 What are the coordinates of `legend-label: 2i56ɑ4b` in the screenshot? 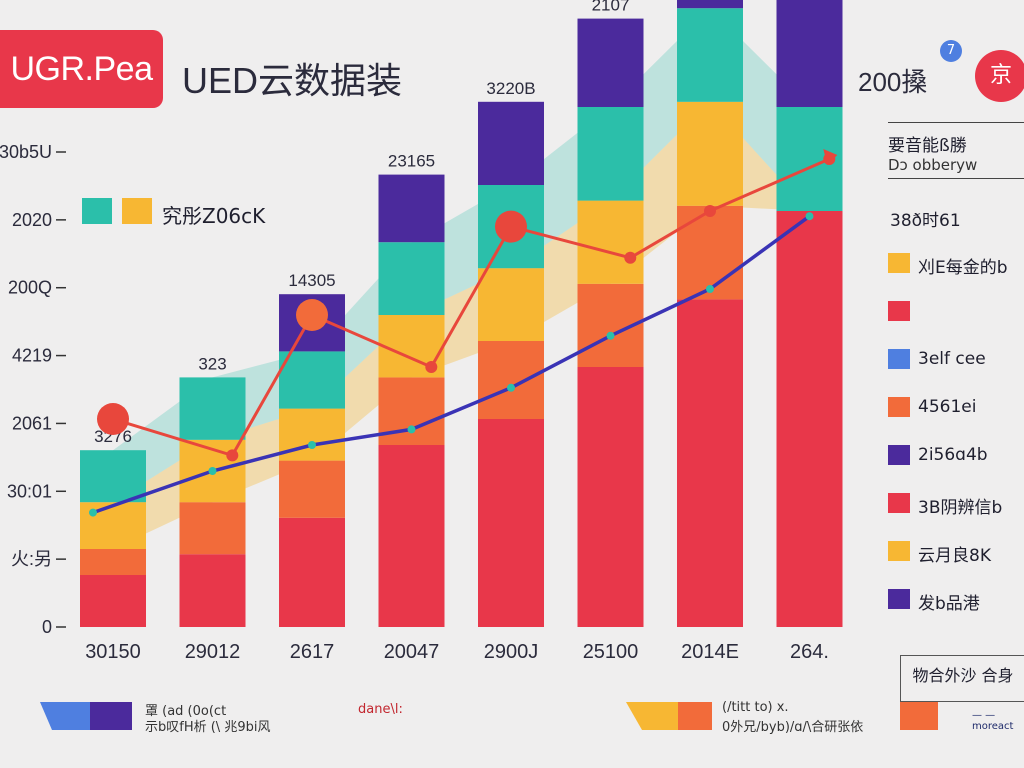 It's located at (953, 455).